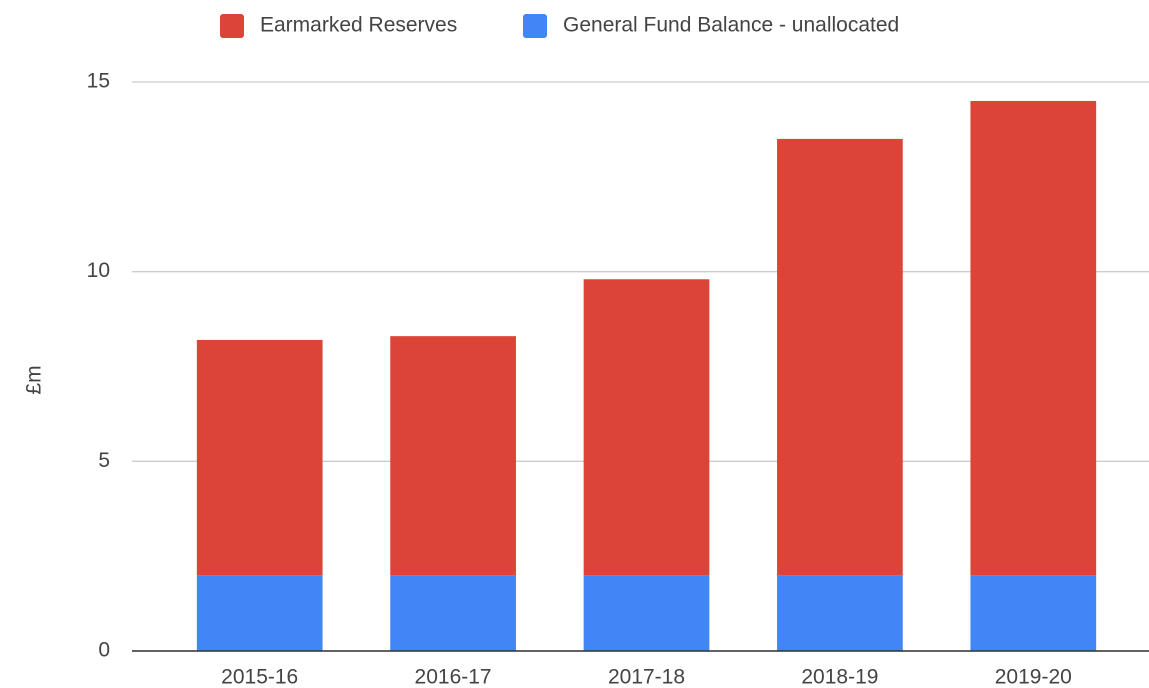 This screenshot has height=688, width=1149. I want to click on x-tick-label: 2019-20, so click(1033, 677).